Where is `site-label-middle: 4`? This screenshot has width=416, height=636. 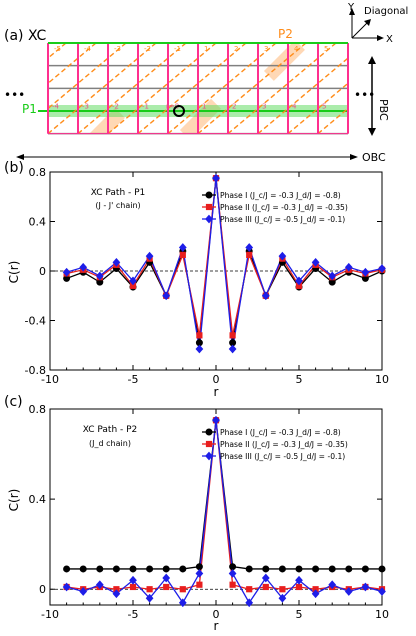 site-label-middle: 4 is located at coordinates (294, 107).